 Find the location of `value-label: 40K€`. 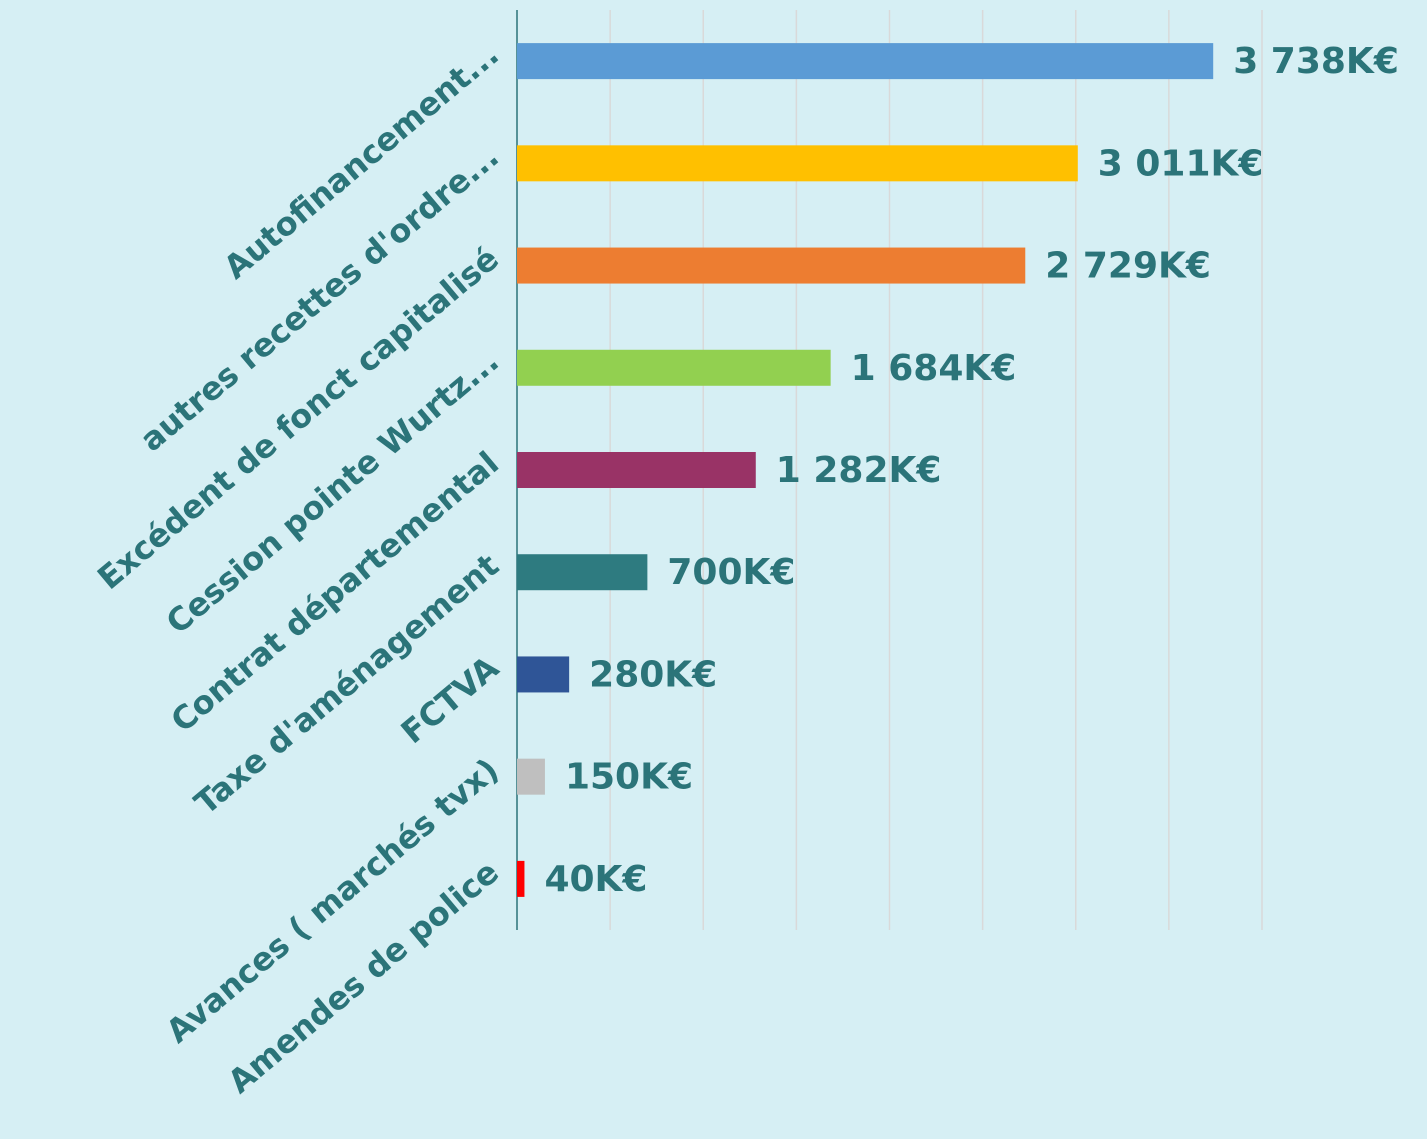

value-label: 40K€ is located at coordinates (595, 879).